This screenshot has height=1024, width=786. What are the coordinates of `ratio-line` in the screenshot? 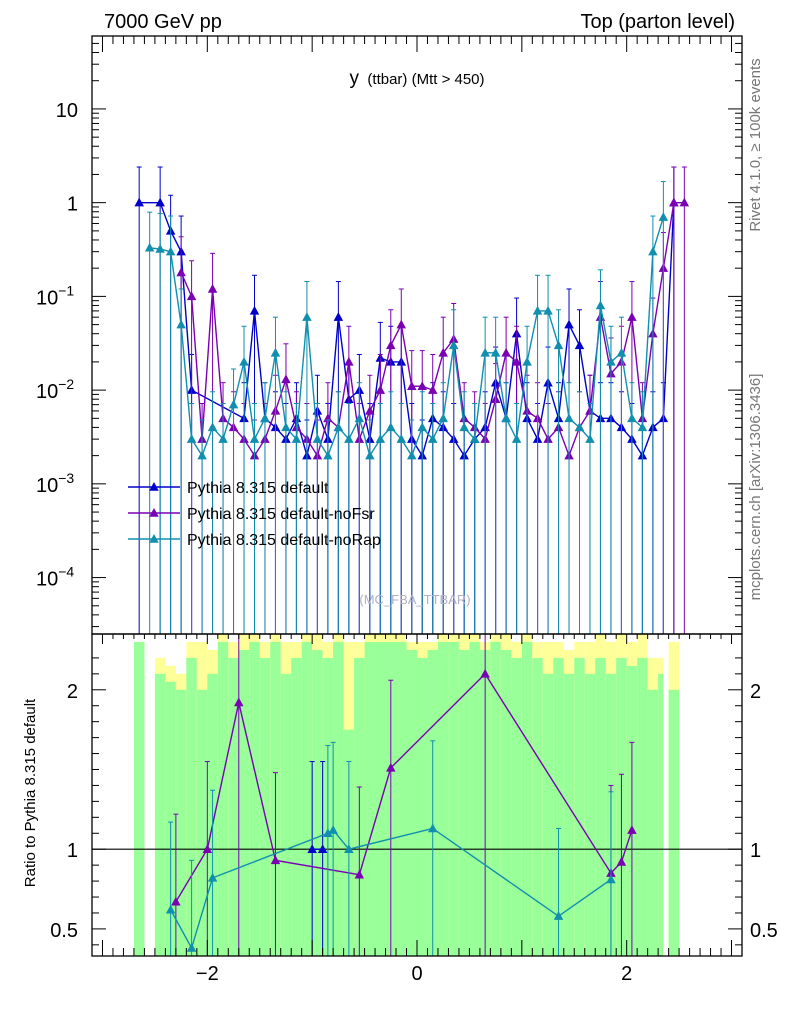 It's located at (404, 787).